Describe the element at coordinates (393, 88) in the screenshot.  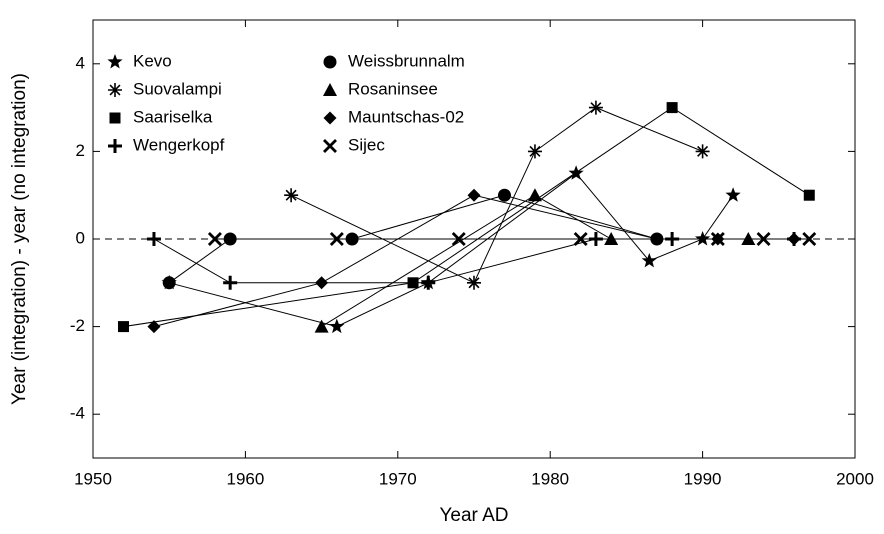
I see `legend-label: Rosaninsee` at that location.